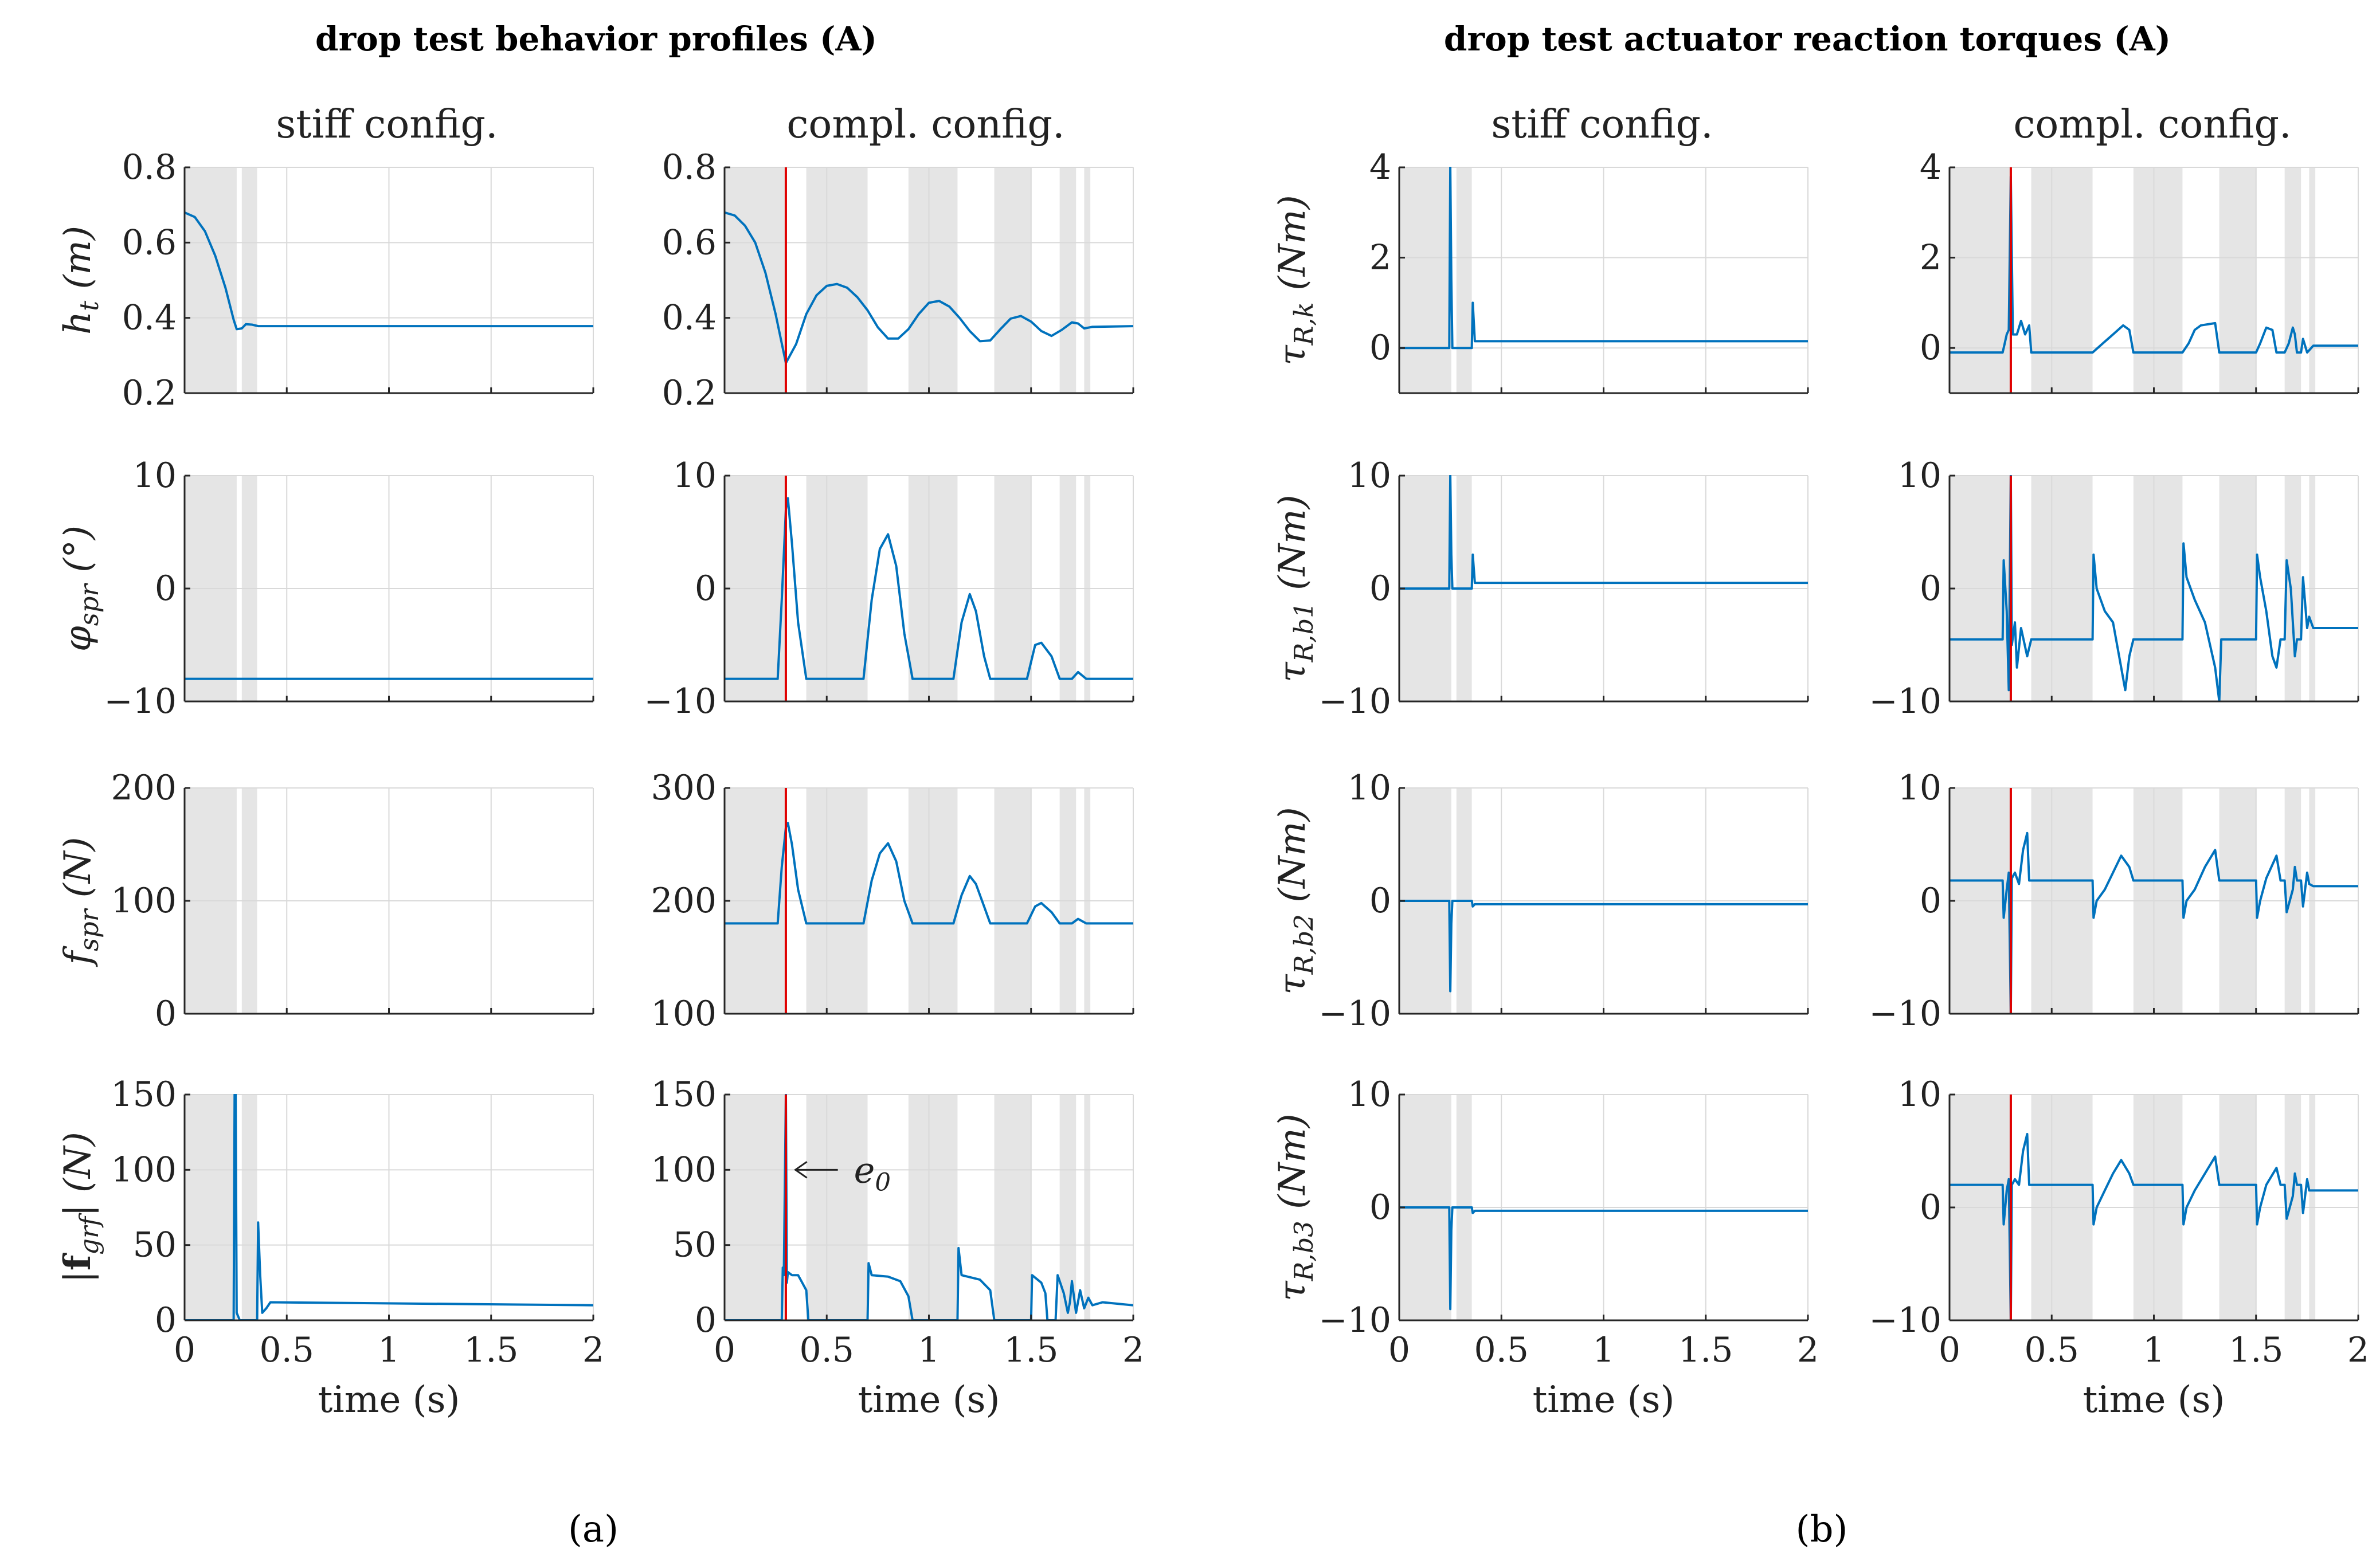 This screenshot has height=1561, width=2380. Describe the element at coordinates (2154, 588) in the screenshot. I see `series-line-tau_b1_compl` at that location.